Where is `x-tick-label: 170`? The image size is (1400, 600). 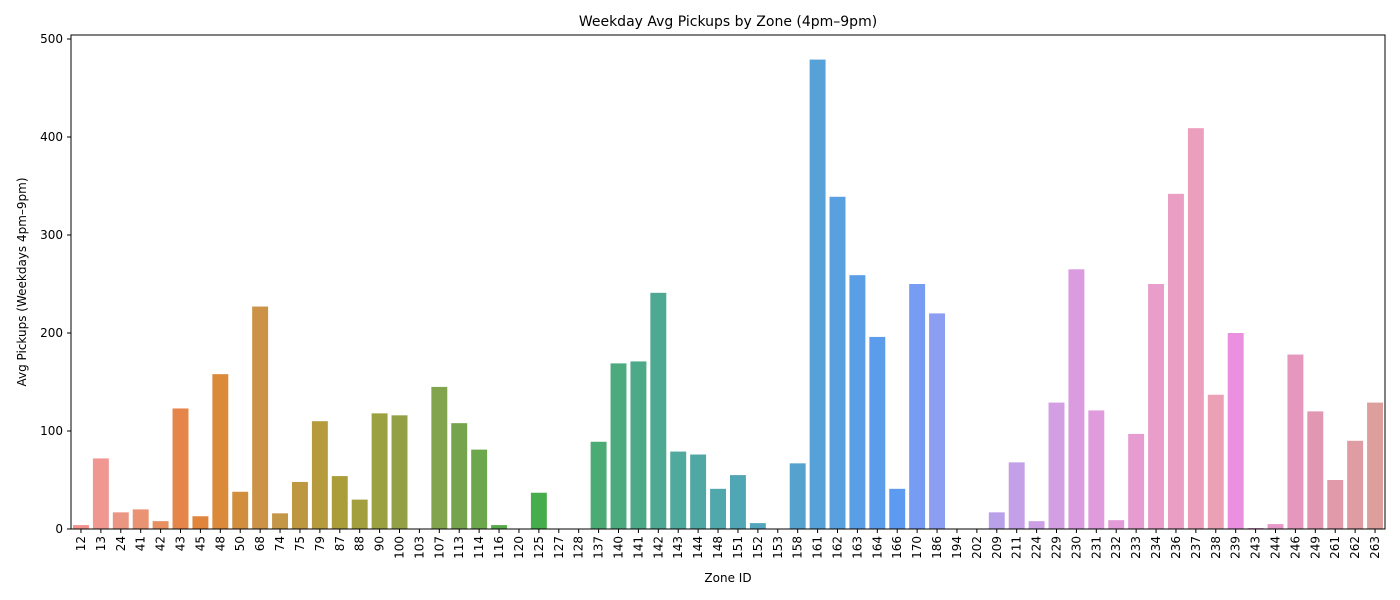 x-tick-label: 170 is located at coordinates (917, 547).